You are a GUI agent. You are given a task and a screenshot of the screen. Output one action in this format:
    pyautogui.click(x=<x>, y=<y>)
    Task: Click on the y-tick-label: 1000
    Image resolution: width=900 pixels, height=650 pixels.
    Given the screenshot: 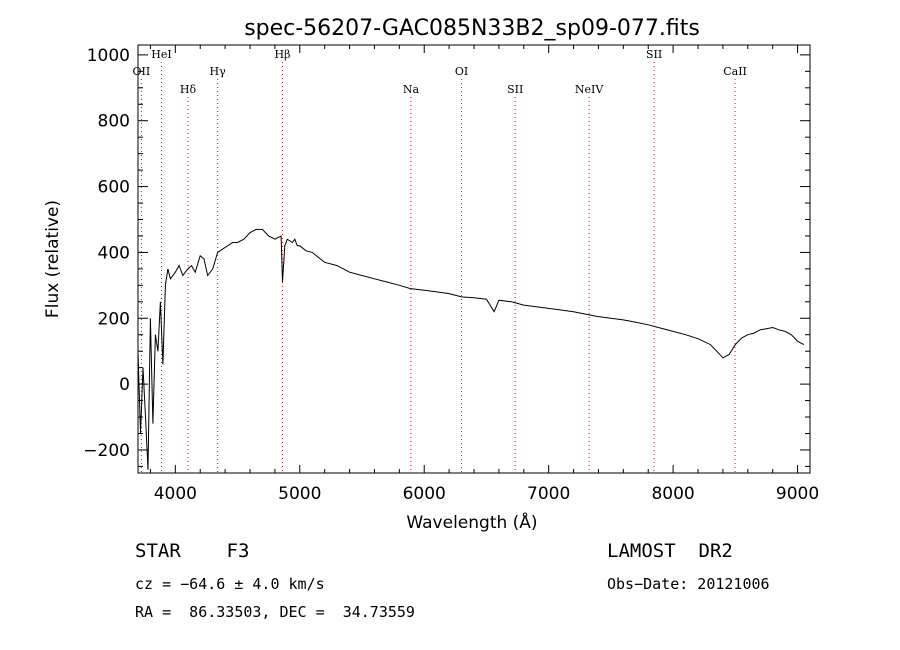 What is the action you would take?
    pyautogui.click(x=108, y=56)
    